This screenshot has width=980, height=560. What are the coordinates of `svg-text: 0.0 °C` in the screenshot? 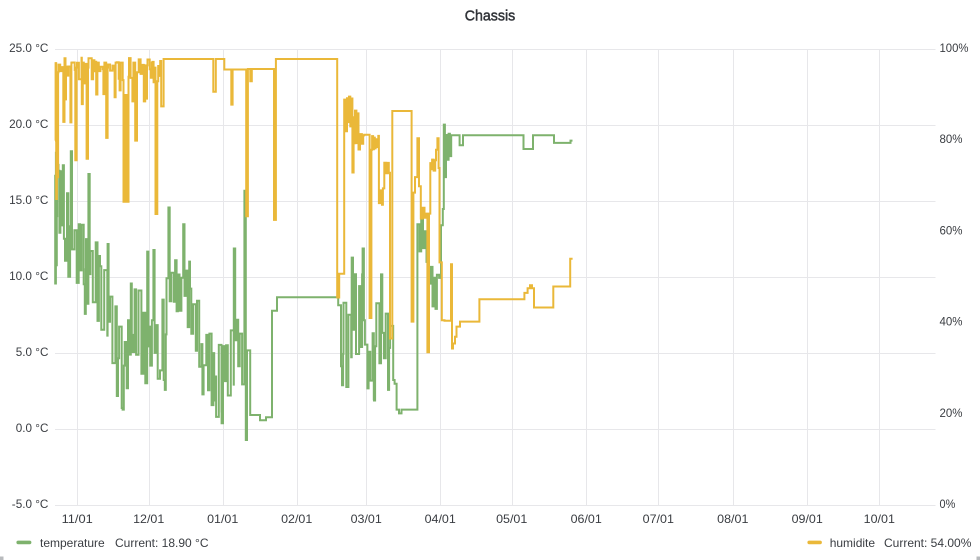 It's located at (32, 428).